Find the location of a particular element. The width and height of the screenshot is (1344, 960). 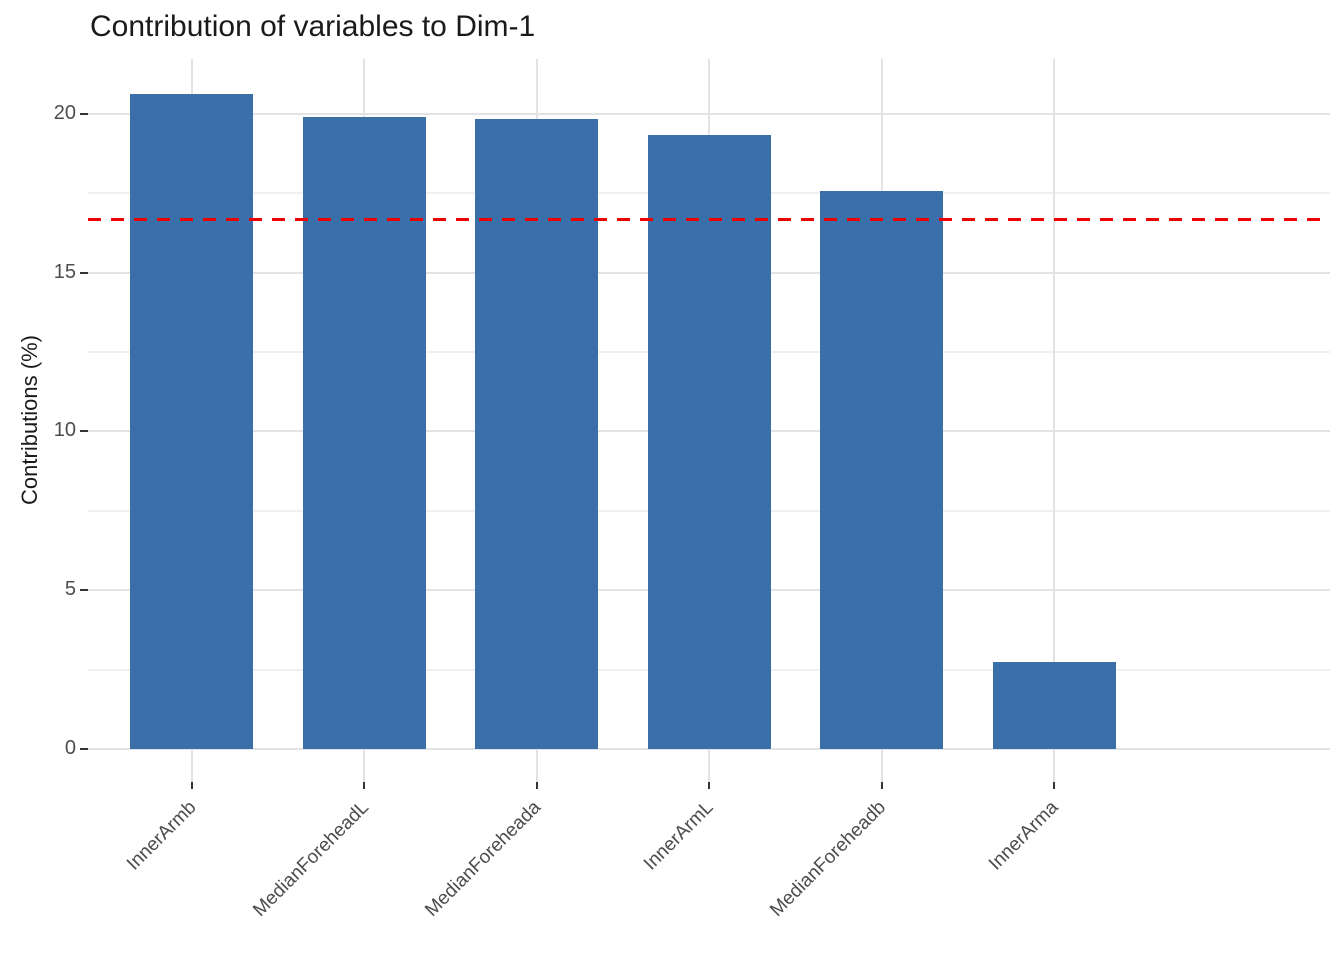

bar-MedianForeheadL is located at coordinates (364, 433).